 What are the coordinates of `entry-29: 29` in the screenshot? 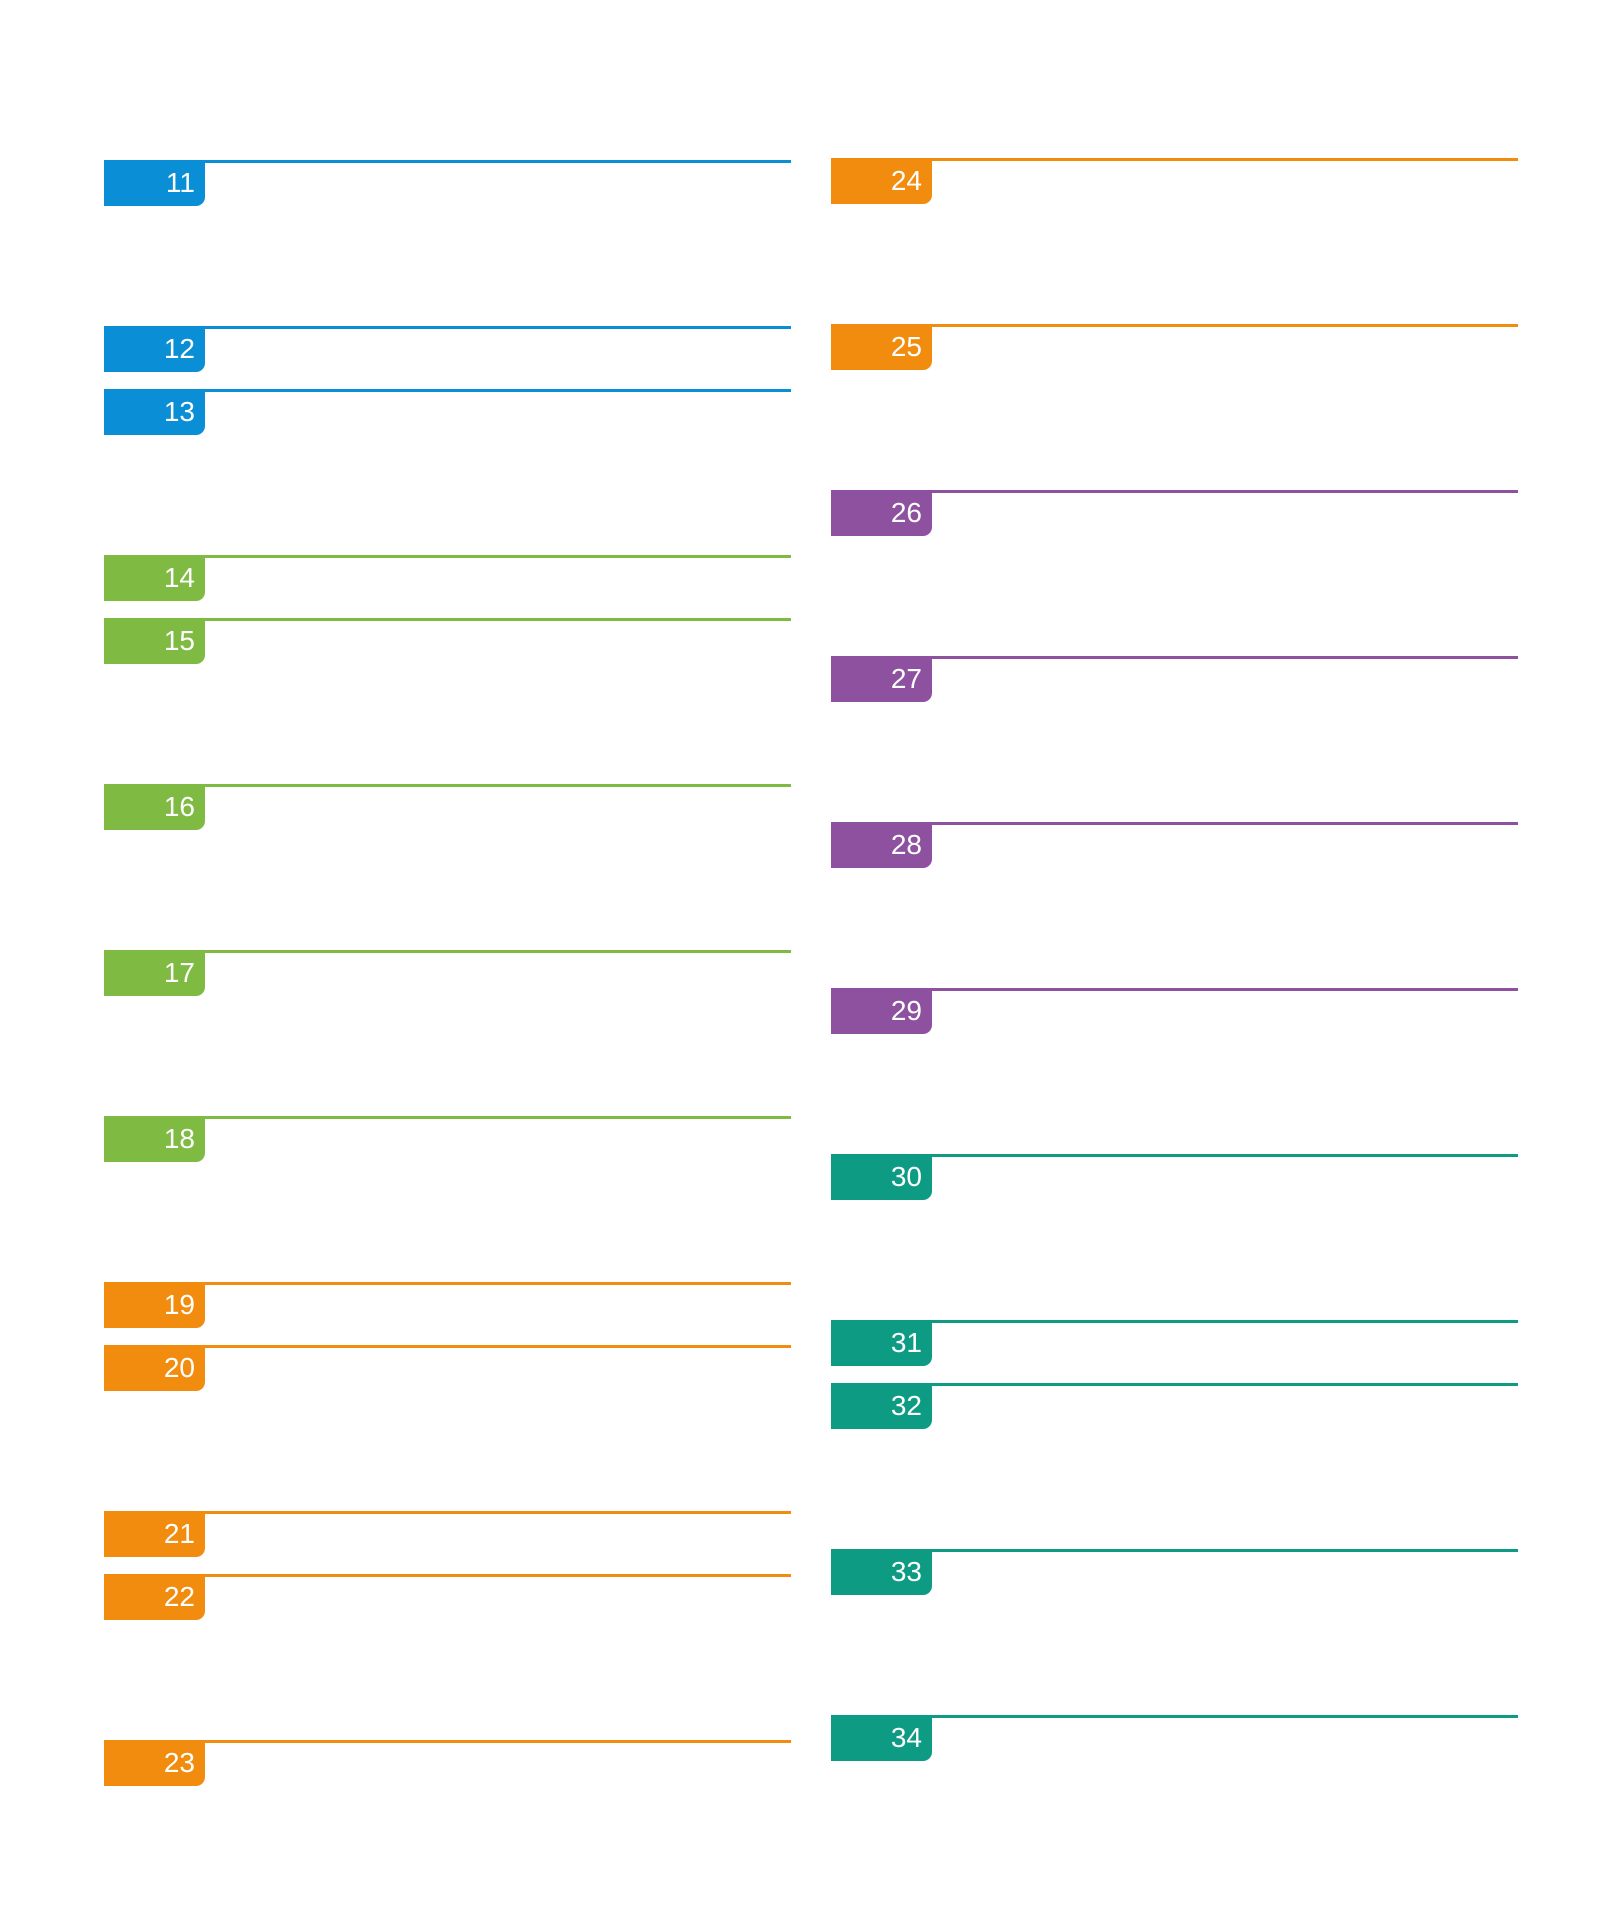 It's located at (1174, 1013).